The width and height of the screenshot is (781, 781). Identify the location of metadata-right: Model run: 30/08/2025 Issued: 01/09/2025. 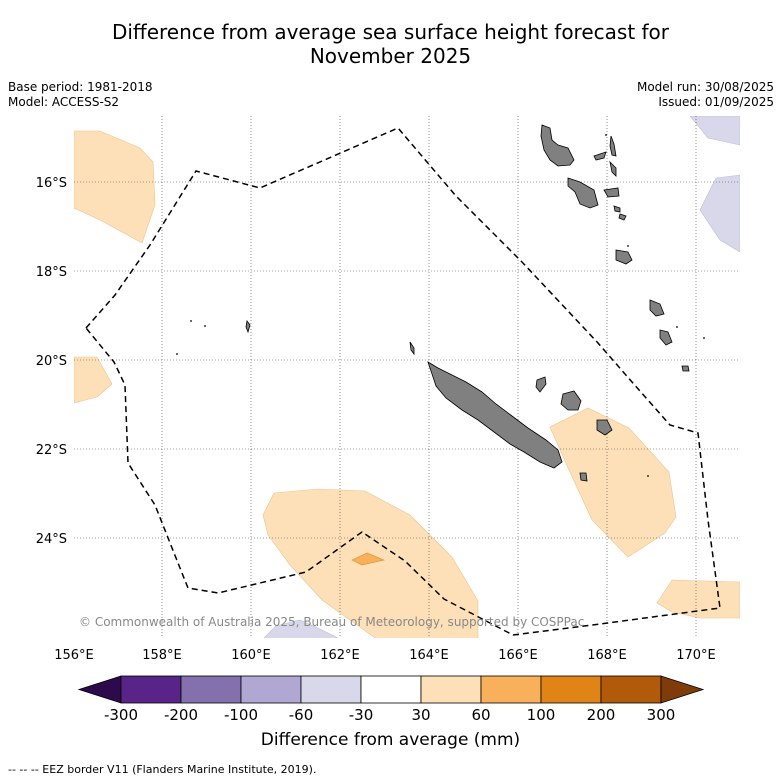
(705, 95).